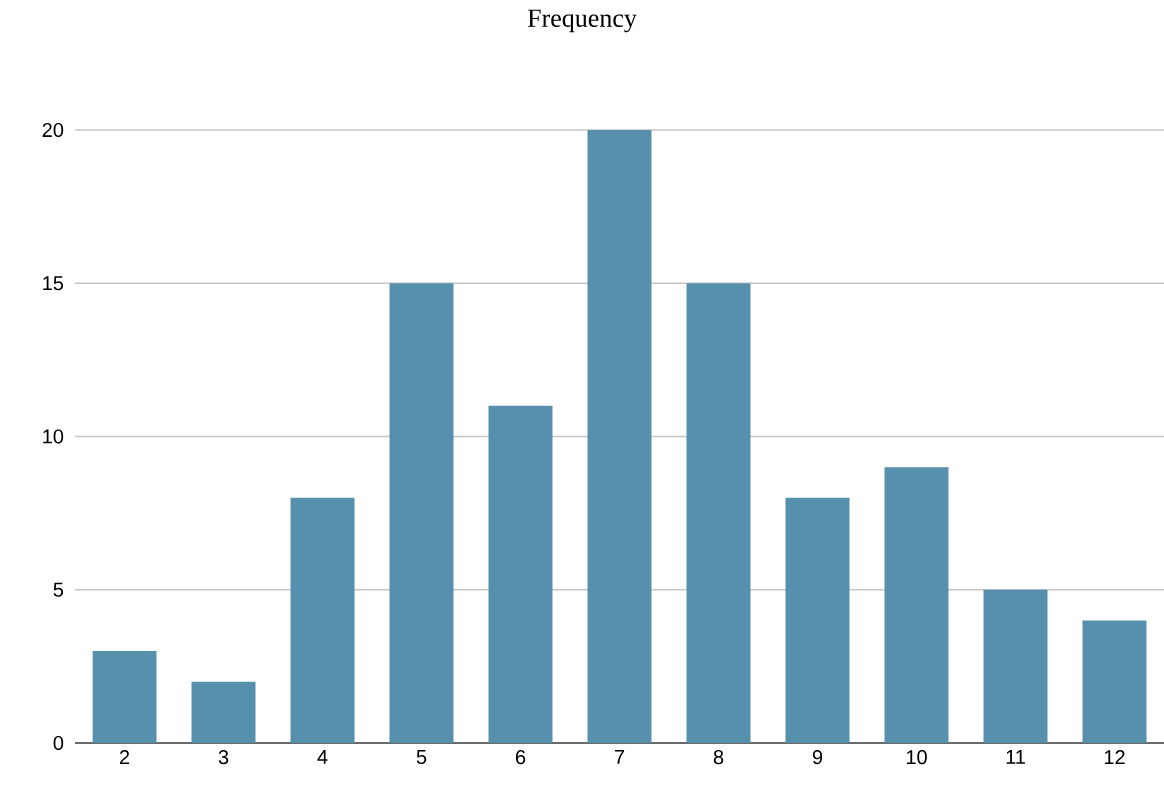 This screenshot has width=1164, height=807. Describe the element at coordinates (817, 757) in the screenshot. I see `x-tick-label: 9` at that location.